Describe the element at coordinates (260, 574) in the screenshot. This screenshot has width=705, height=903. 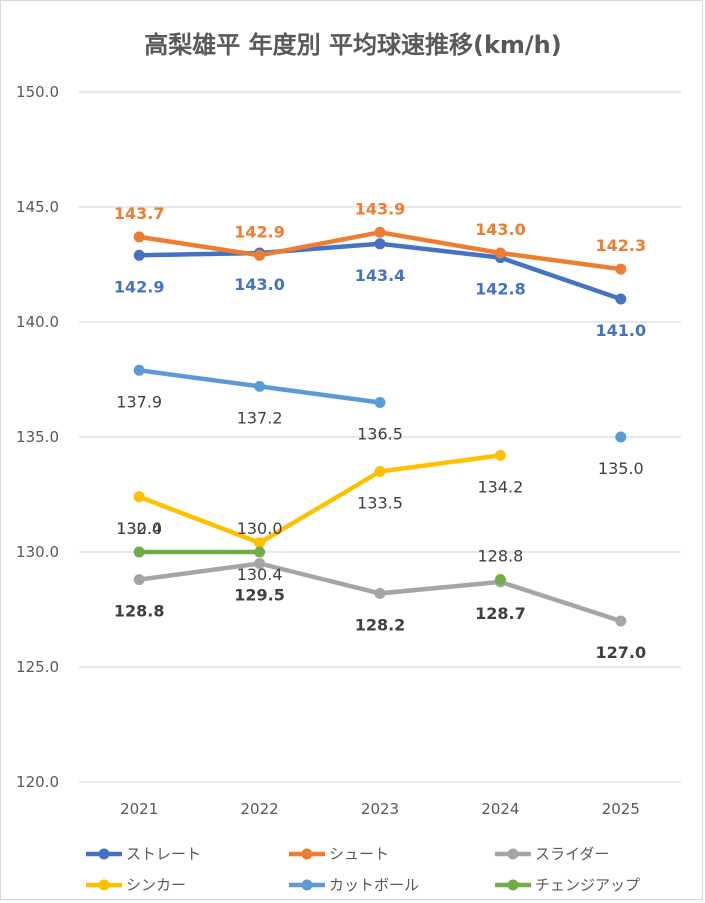
I see `data-label: 130.4` at that location.